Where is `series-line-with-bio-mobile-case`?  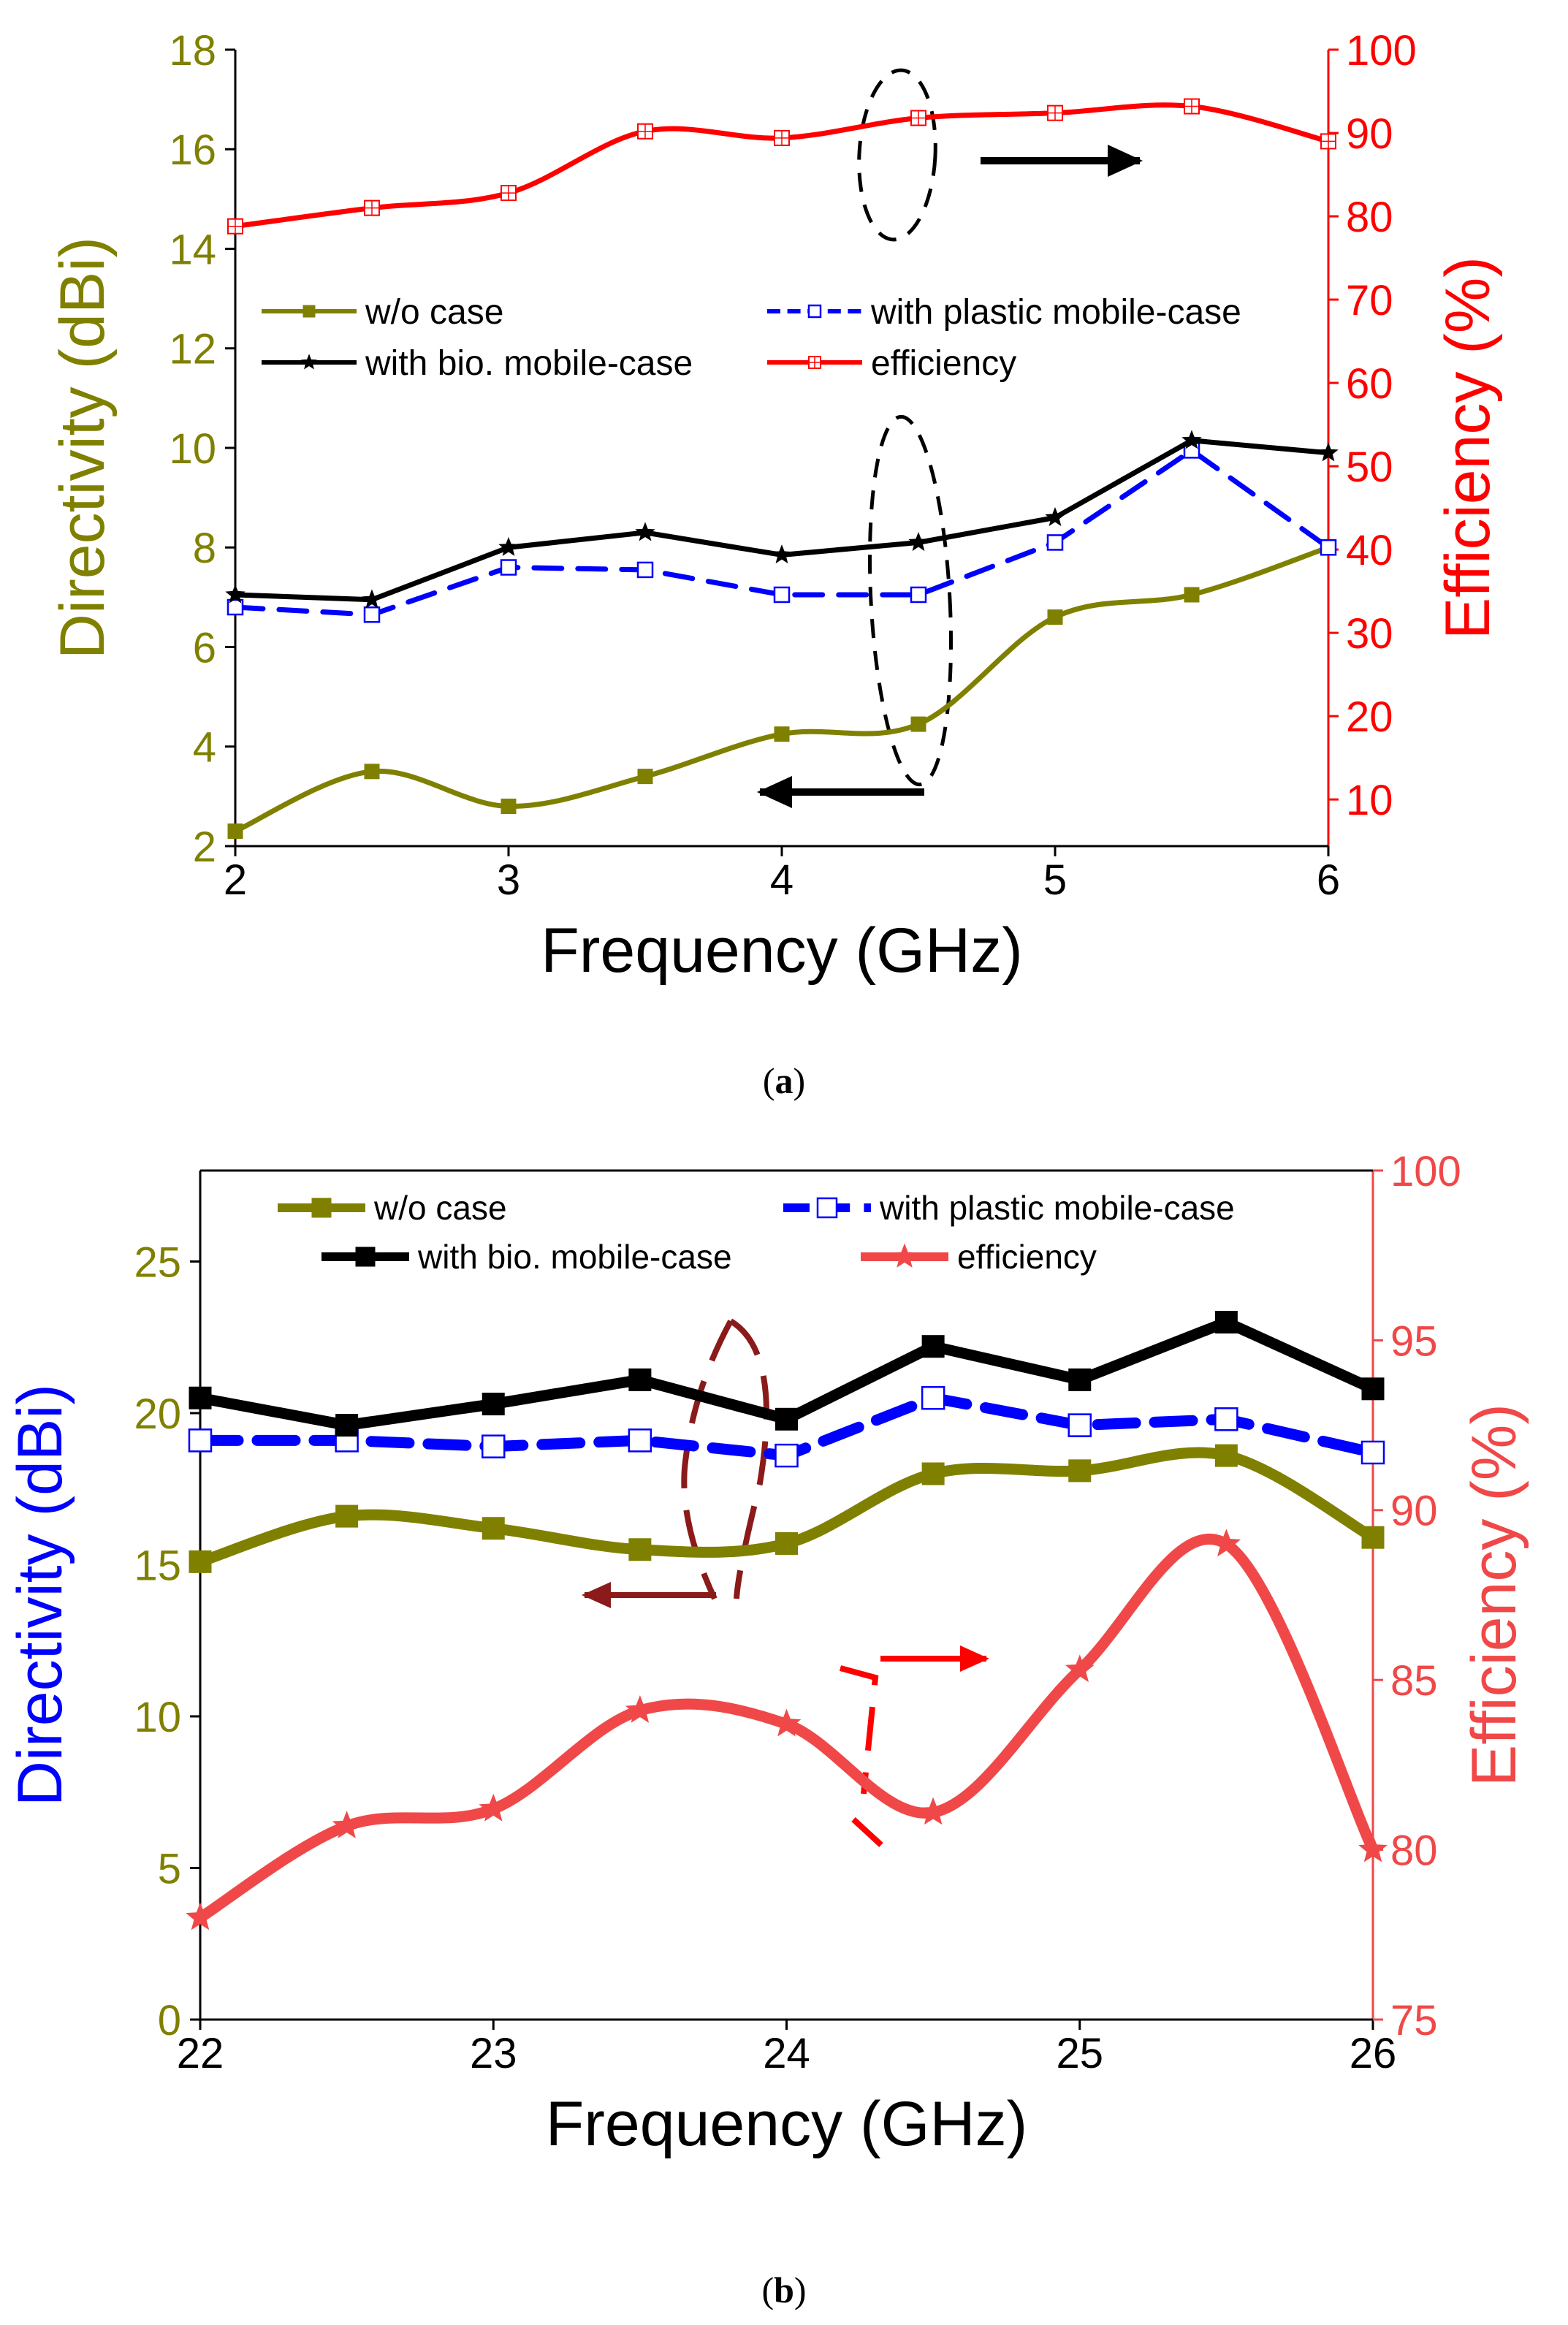 series-line-with-bio-mobile-case is located at coordinates (781, 520).